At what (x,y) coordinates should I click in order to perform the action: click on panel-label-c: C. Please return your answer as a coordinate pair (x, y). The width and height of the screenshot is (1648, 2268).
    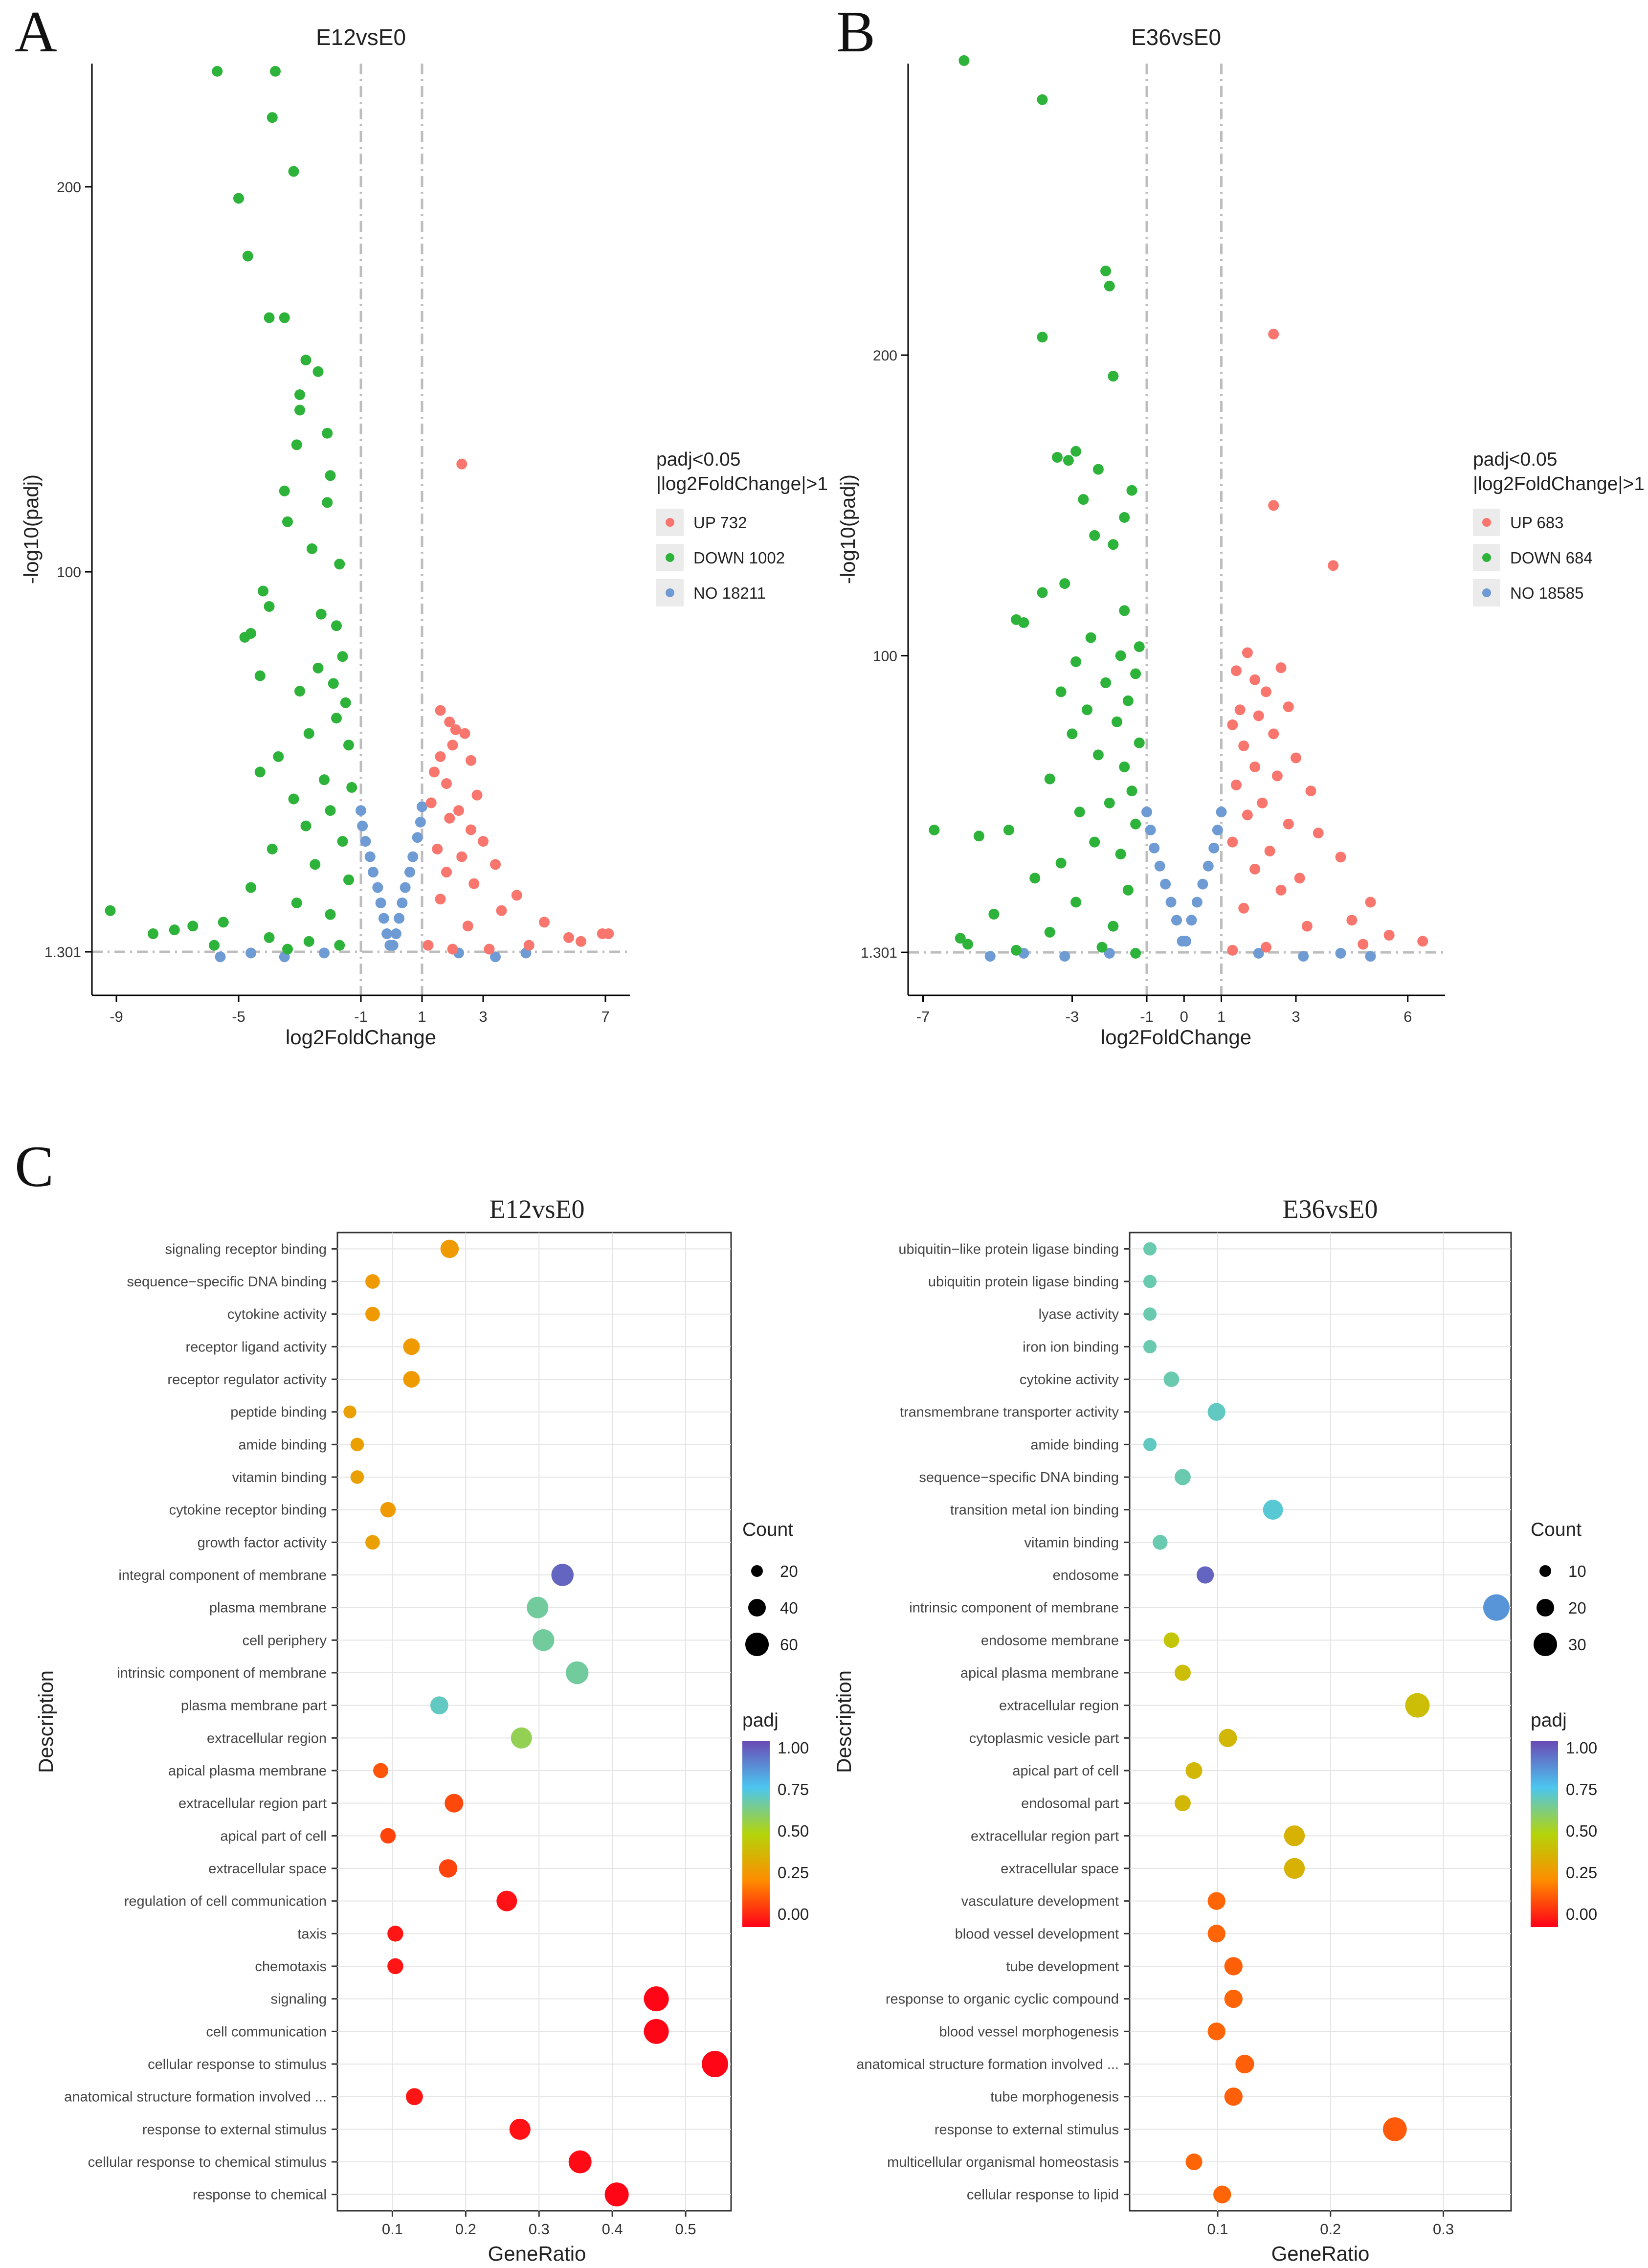
    Looking at the image, I should click on (34, 1166).